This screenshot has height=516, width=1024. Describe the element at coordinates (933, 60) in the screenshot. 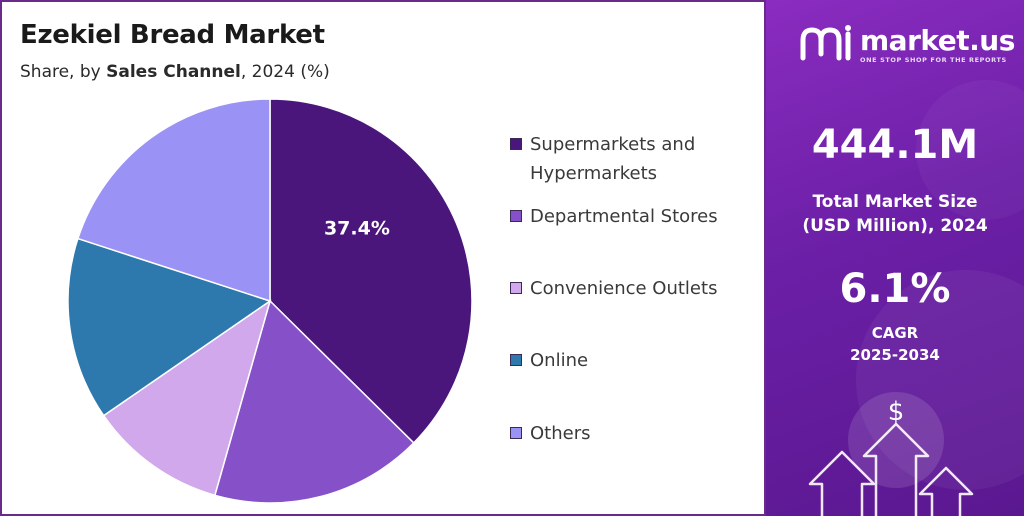

I see `brand-tagline: ONE STOP SHOP FOR THE REPORTS` at that location.